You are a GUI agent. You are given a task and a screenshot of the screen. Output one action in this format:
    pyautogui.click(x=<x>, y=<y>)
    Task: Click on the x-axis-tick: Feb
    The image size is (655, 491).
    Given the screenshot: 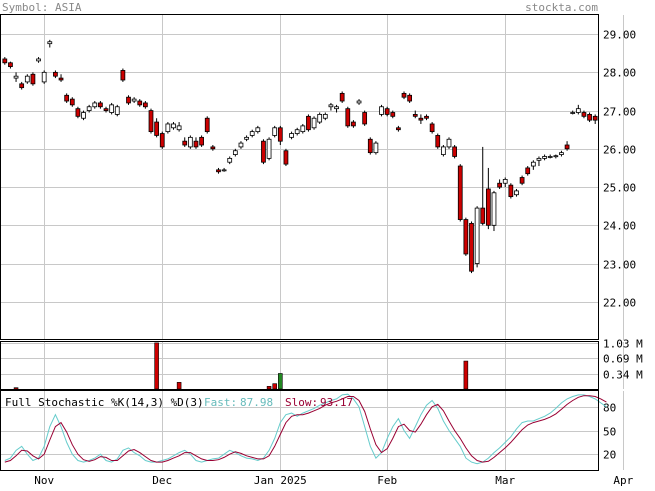 What is the action you would take?
    pyautogui.click(x=387, y=480)
    